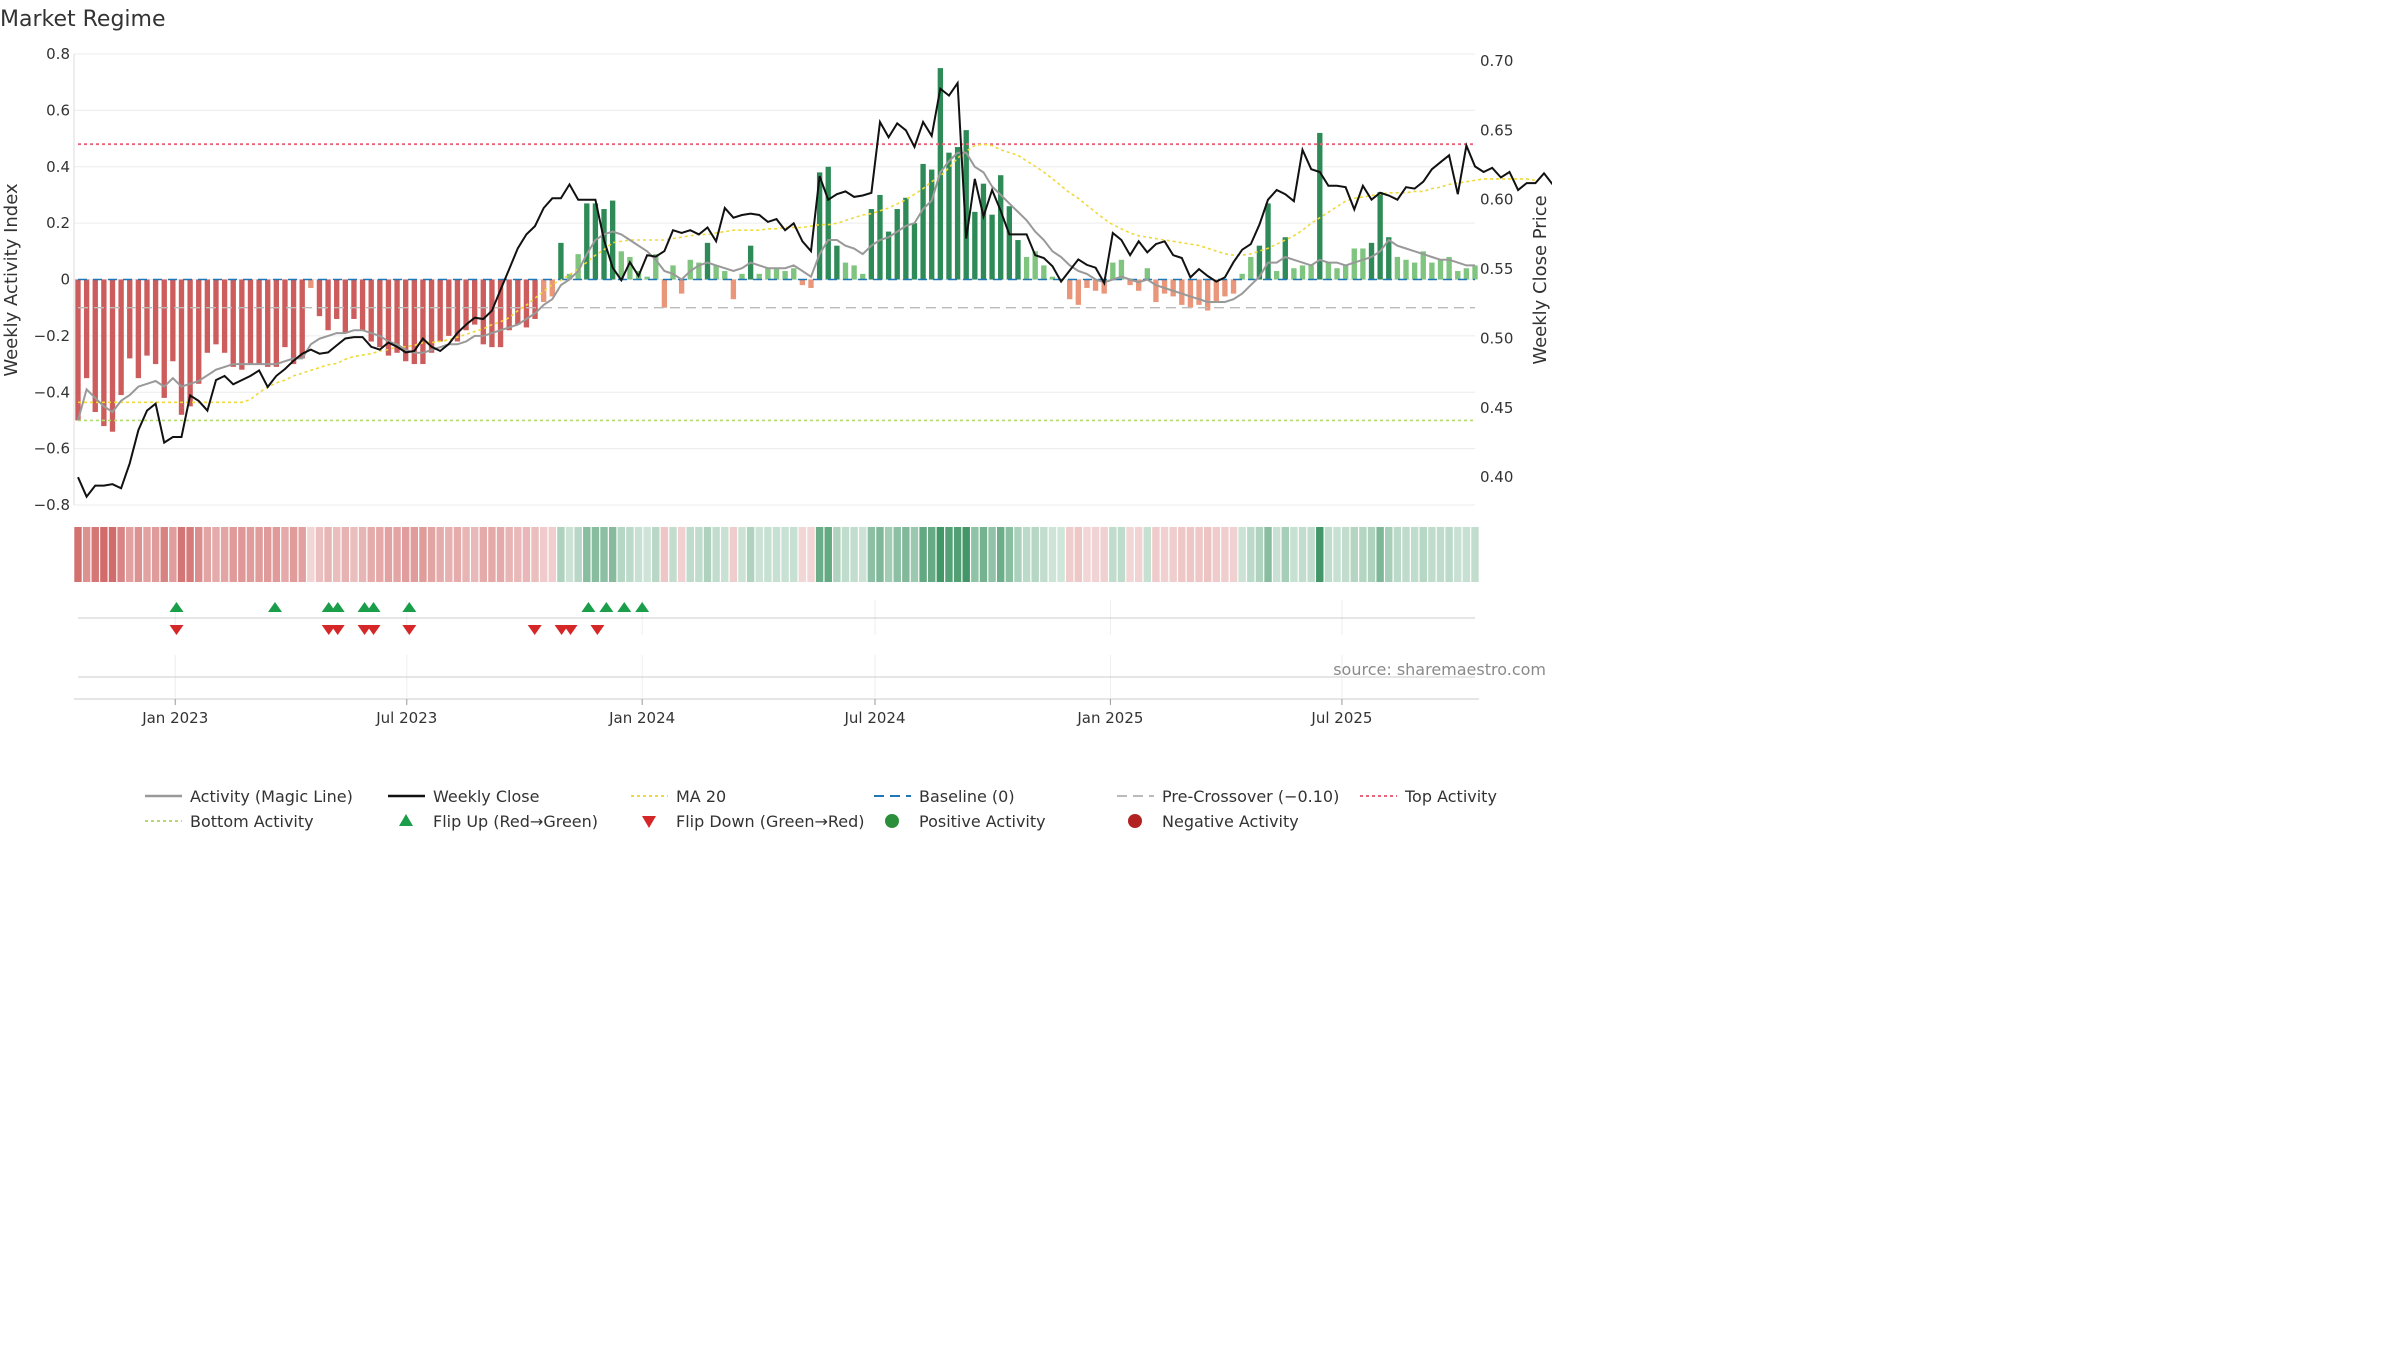 The width and height of the screenshot is (2400, 1350). Describe the element at coordinates (1496, 338) in the screenshot. I see `y2-tick-label: 0.50` at that location.